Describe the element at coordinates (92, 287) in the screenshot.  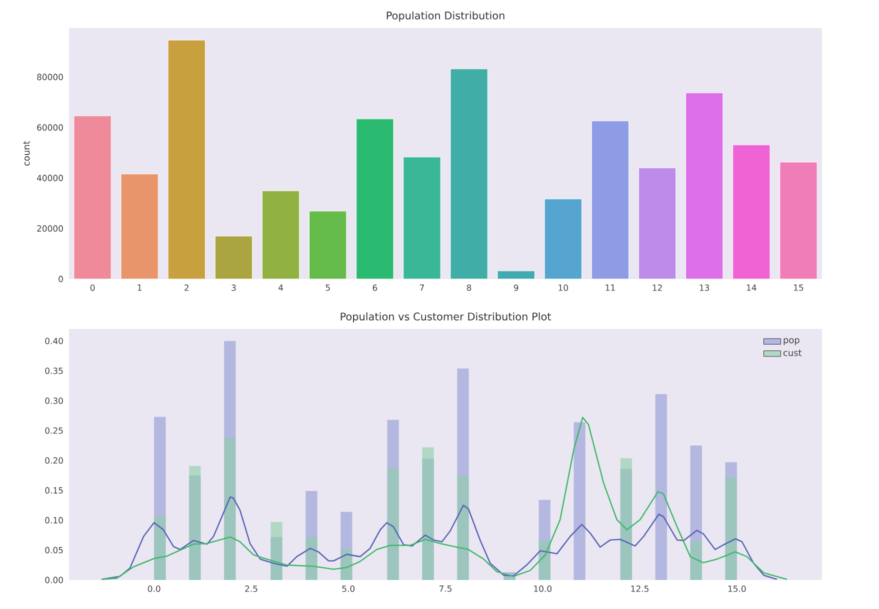
I see `x-tick-label: 0` at that location.